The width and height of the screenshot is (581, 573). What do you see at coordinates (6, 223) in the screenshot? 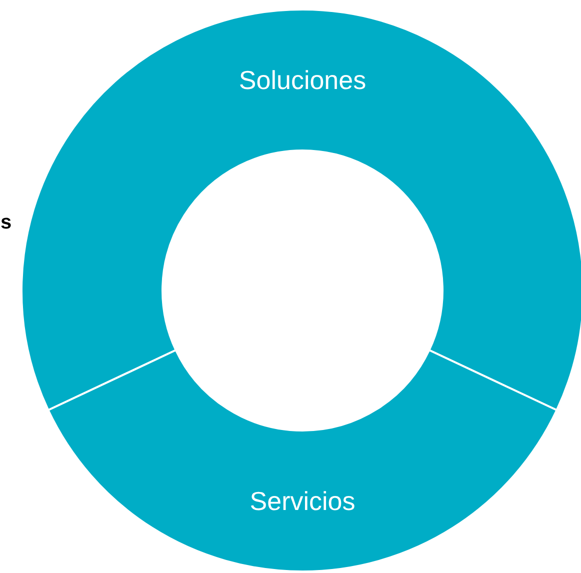
I see `text: s` at bounding box center [6, 223].